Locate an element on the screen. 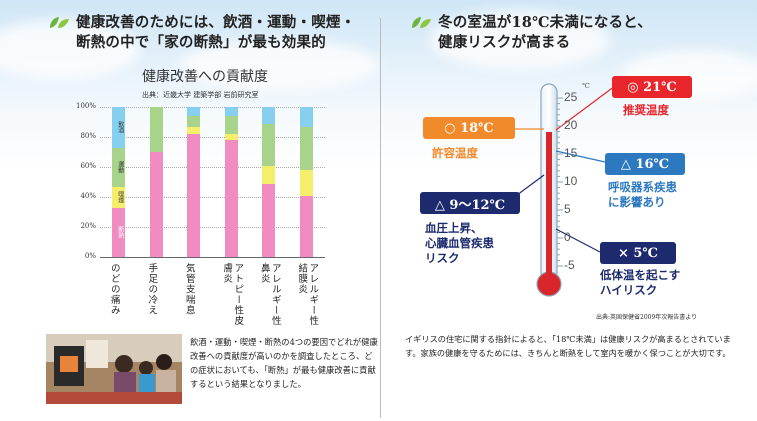 The image size is (757, 421). scale-label: 0 is located at coordinates (567, 237).